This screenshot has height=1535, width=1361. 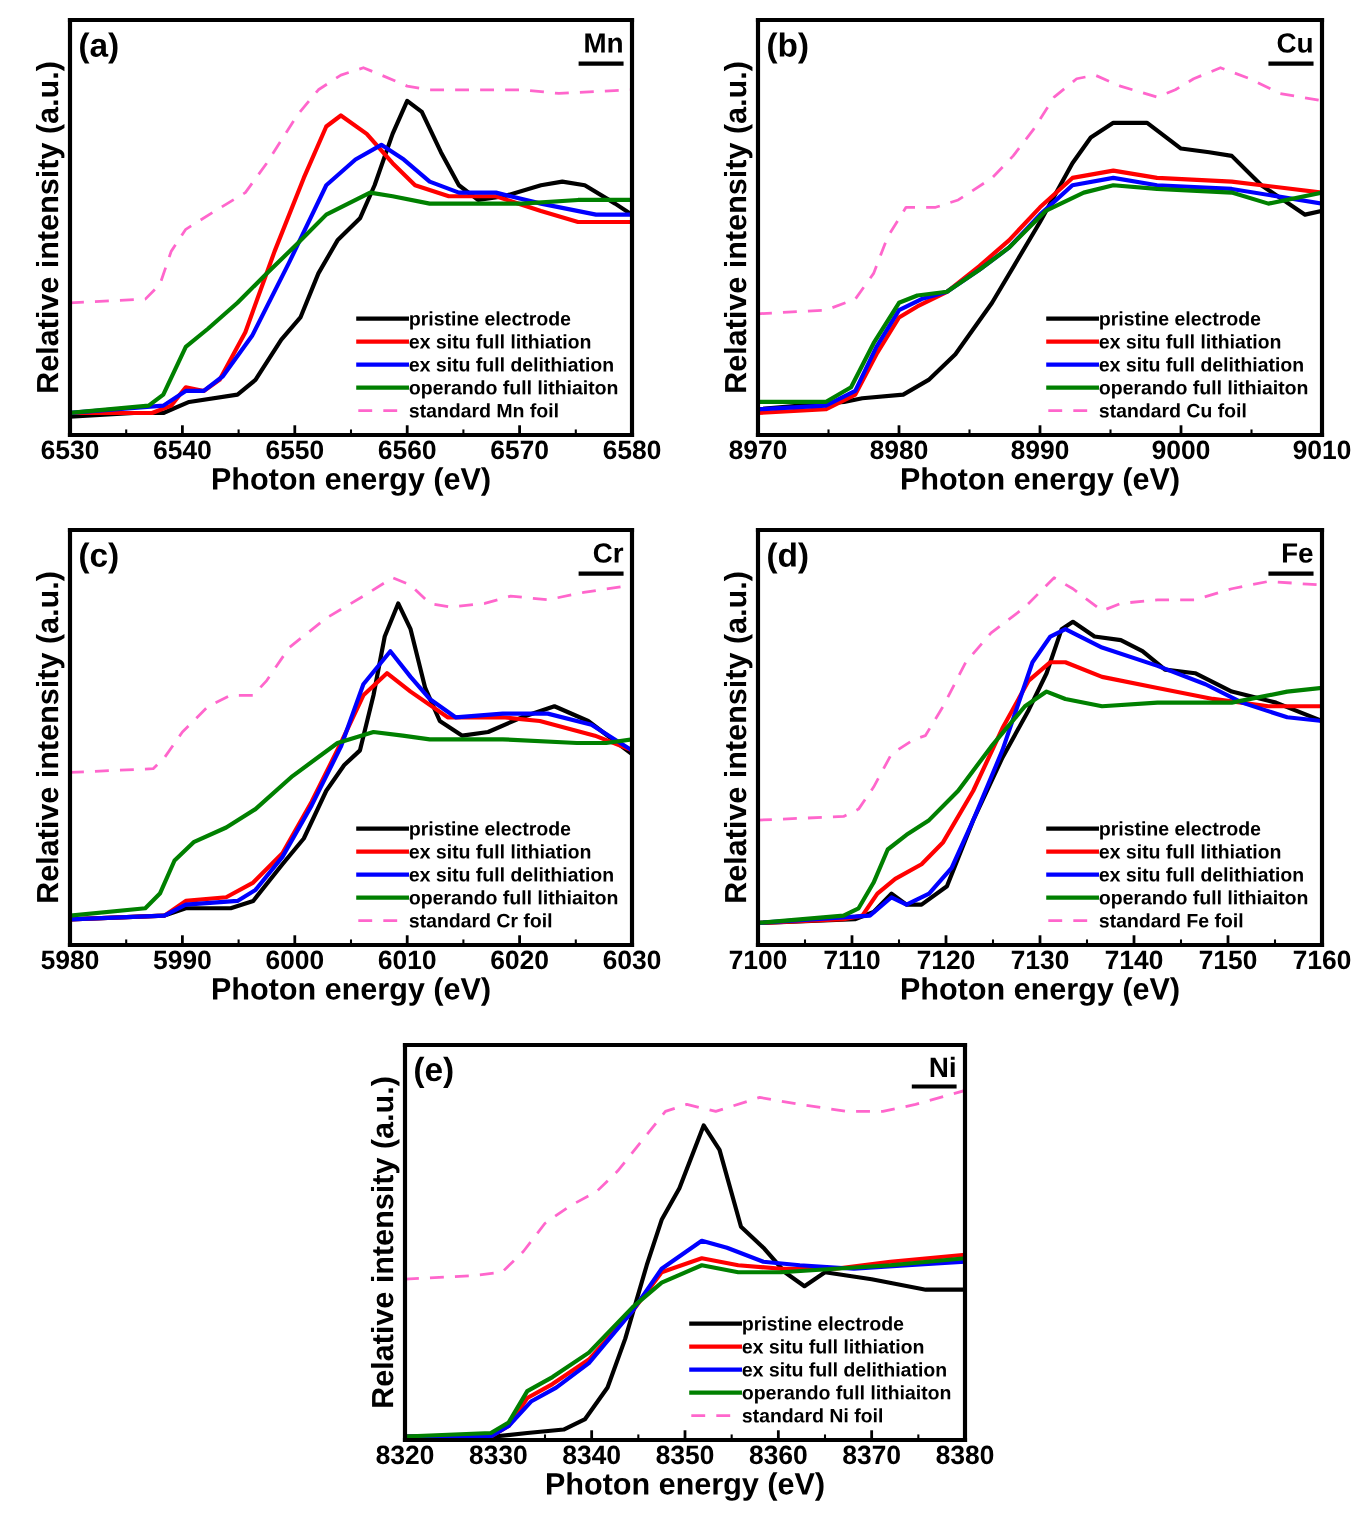 I want to click on x-tick-label: 7120, so click(x=946, y=960).